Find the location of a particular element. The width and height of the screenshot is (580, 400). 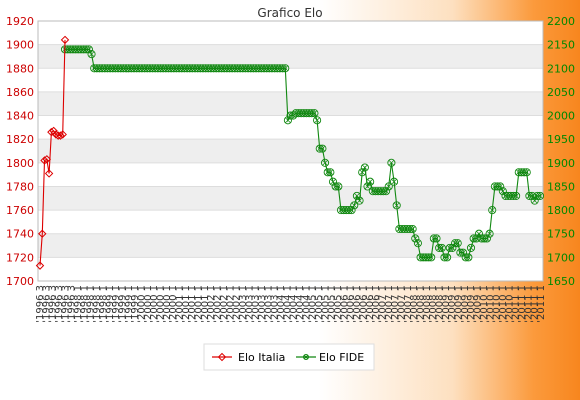

x-tick-label: '2002 1 is located at coordinates (224, 304).